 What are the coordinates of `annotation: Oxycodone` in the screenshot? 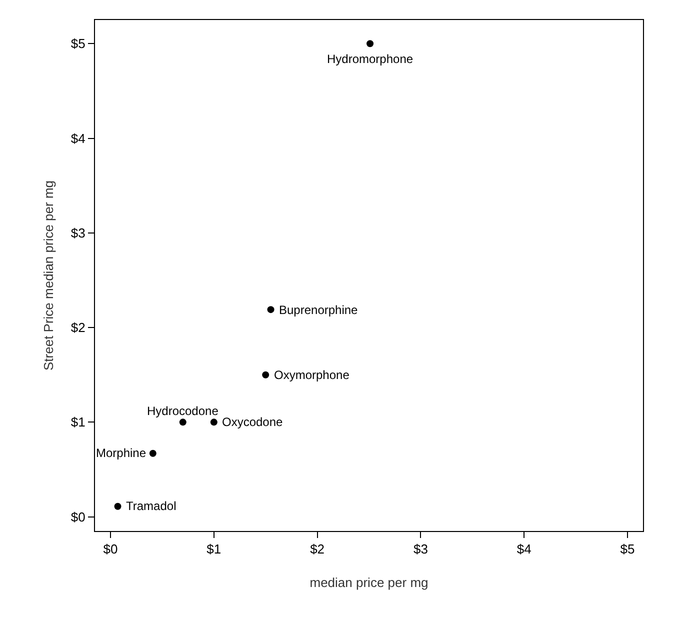 It's located at (253, 422).